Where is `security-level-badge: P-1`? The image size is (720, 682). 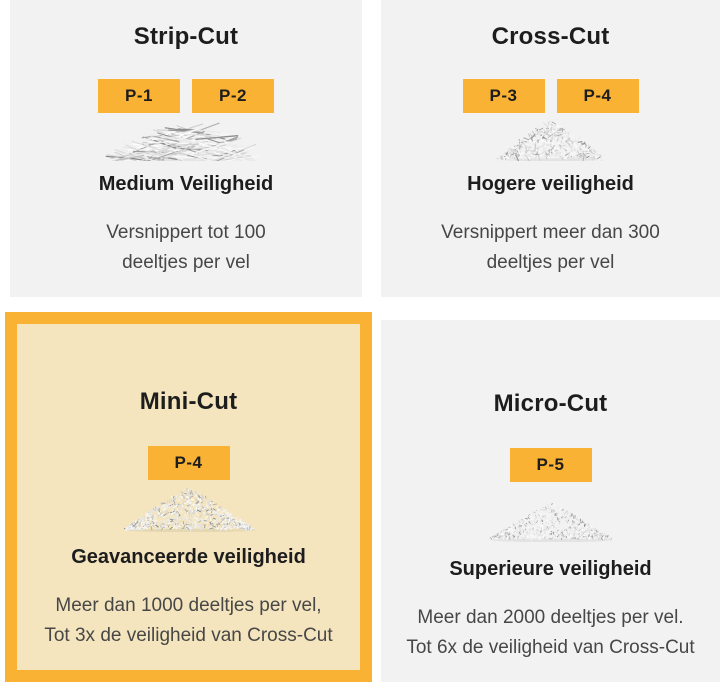 security-level-badge: P-1 is located at coordinates (139, 95).